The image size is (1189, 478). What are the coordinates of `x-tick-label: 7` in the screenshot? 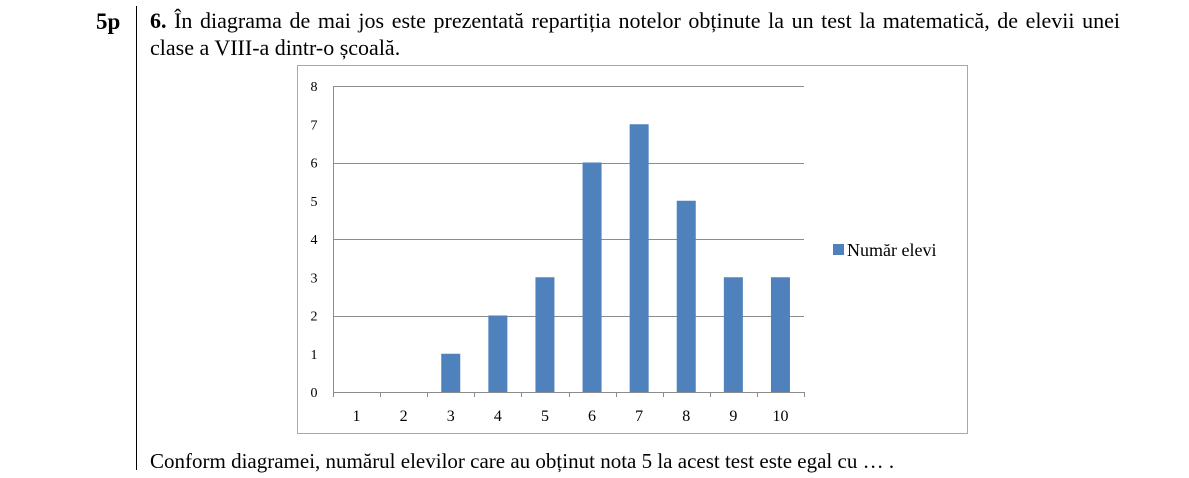 It's located at (639, 416).